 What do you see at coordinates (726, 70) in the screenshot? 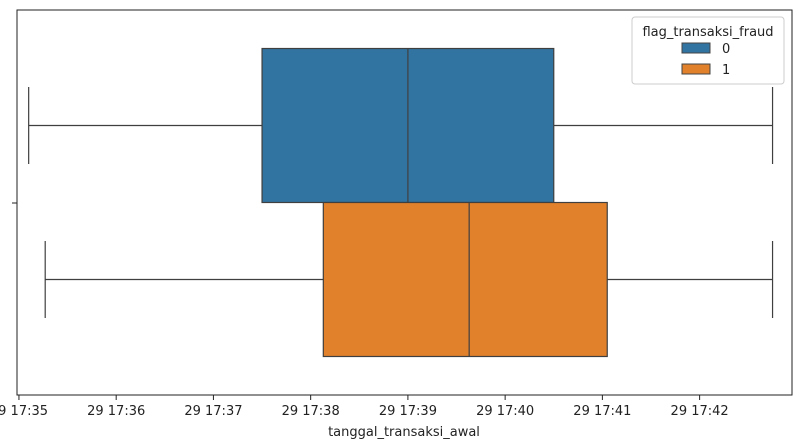
I see `legend-label-1: 1` at bounding box center [726, 70].